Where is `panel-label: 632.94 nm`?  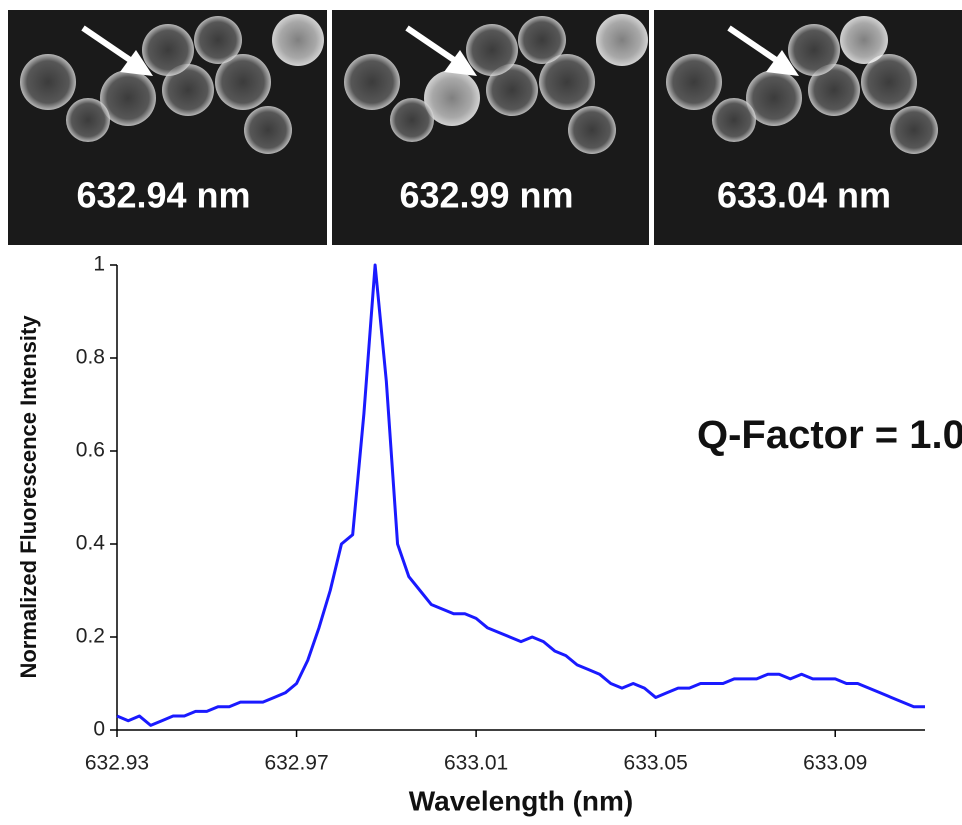
panel-label: 632.94 nm is located at coordinates (163, 195).